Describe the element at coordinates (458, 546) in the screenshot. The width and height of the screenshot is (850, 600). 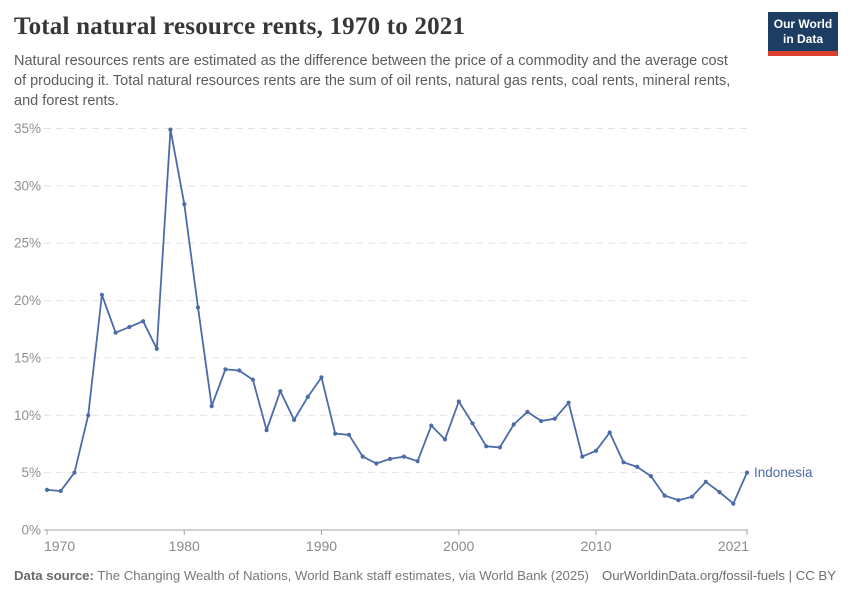
I see `x-tick-label: 2000` at that location.